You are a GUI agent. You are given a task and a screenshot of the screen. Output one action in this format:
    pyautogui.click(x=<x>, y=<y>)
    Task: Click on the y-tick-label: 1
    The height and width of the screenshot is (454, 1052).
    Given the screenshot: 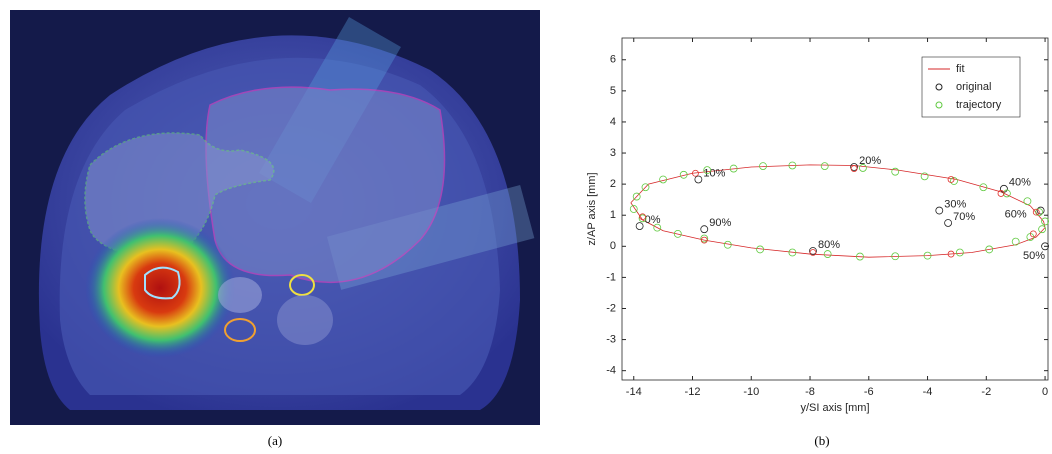 What is the action you would take?
    pyautogui.click(x=613, y=215)
    